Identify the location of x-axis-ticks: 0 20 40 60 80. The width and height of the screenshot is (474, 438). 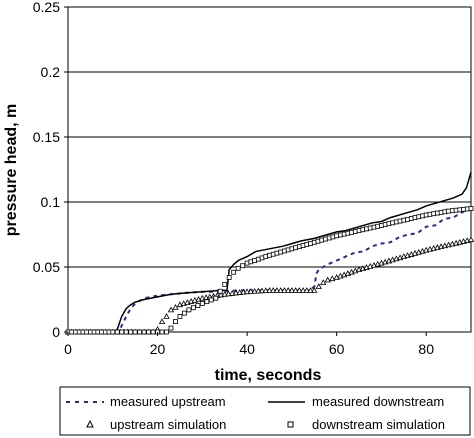
(249, 344).